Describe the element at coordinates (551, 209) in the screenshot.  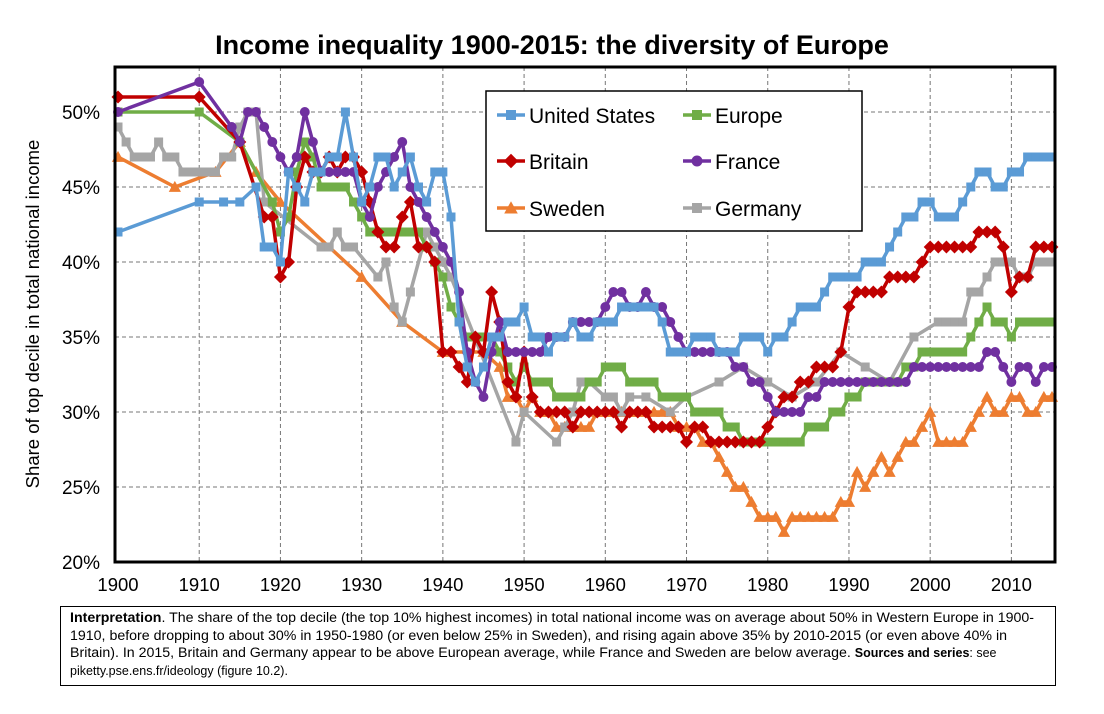
I see `legend-item-sweden: Sweden` at that location.